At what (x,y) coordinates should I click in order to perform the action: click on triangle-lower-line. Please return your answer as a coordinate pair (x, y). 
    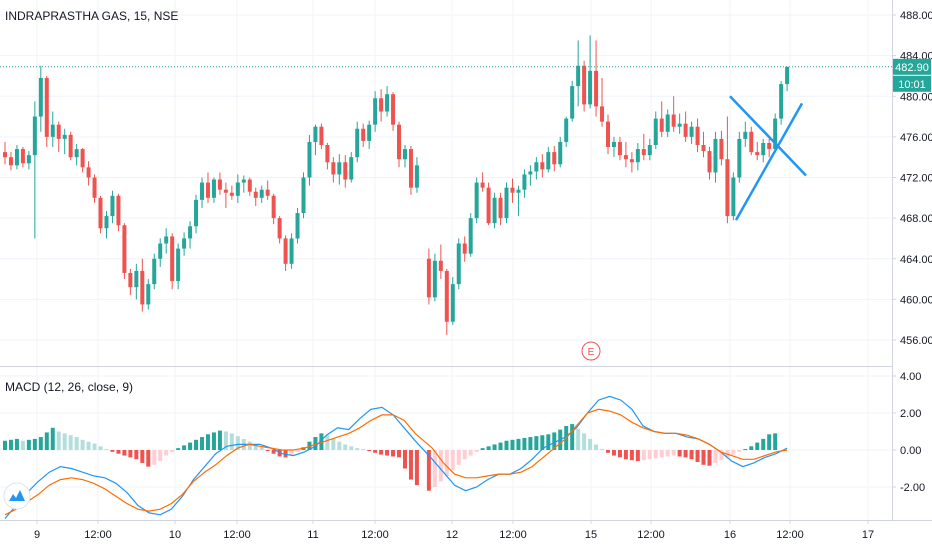
    Looking at the image, I should click on (769, 161).